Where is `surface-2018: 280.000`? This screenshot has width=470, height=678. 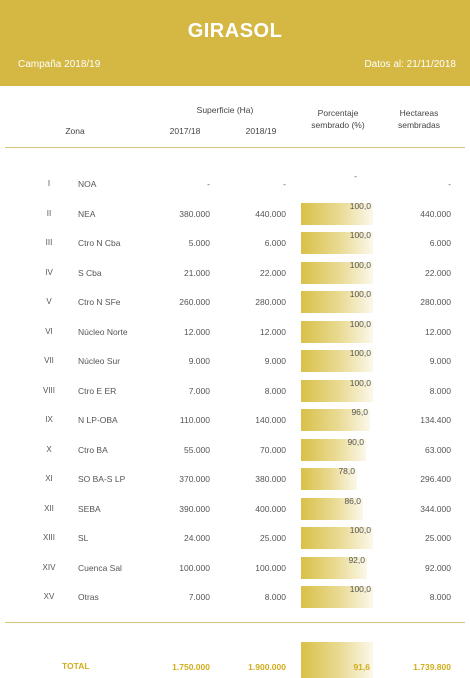
surface-2018: 280.000 is located at coordinates (270, 302).